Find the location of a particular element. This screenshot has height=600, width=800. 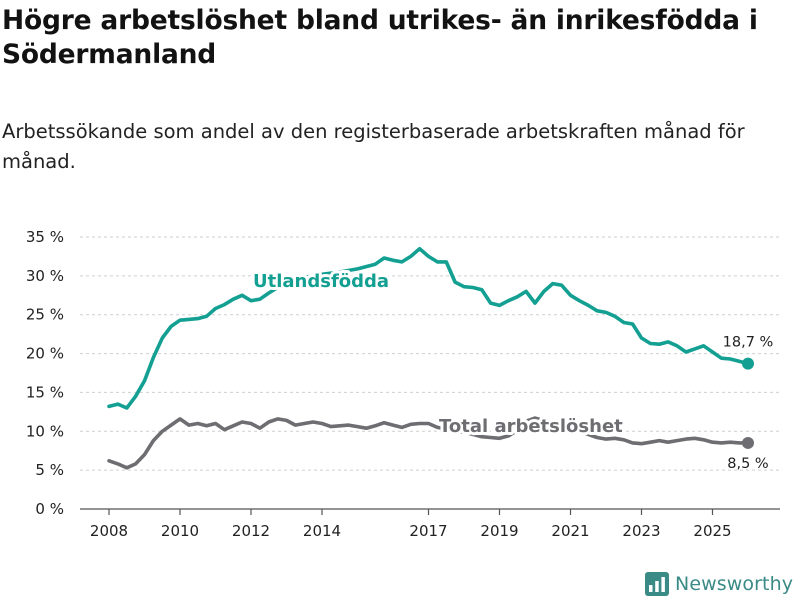

brand-name: Newsworthy is located at coordinates (734, 584).